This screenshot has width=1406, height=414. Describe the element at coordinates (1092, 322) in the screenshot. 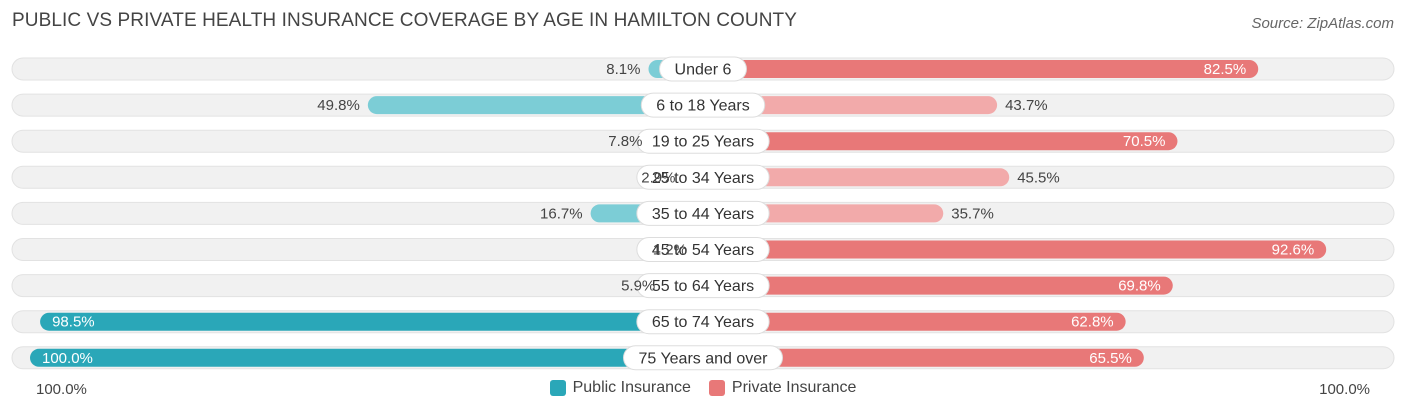

I see `value-label-private: 62.8%` at that location.